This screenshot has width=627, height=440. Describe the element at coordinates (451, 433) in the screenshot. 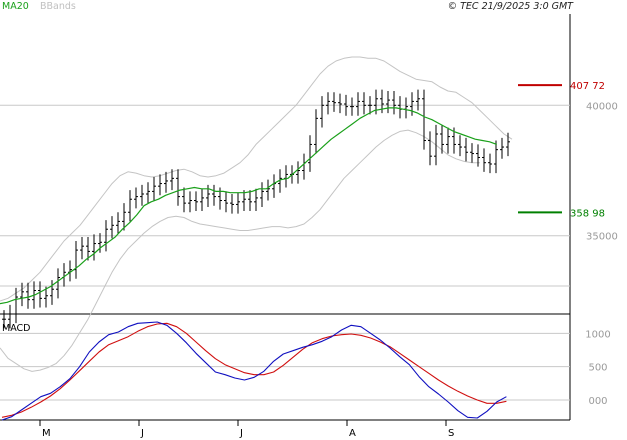

I see `x-tick-label: S` at that location.